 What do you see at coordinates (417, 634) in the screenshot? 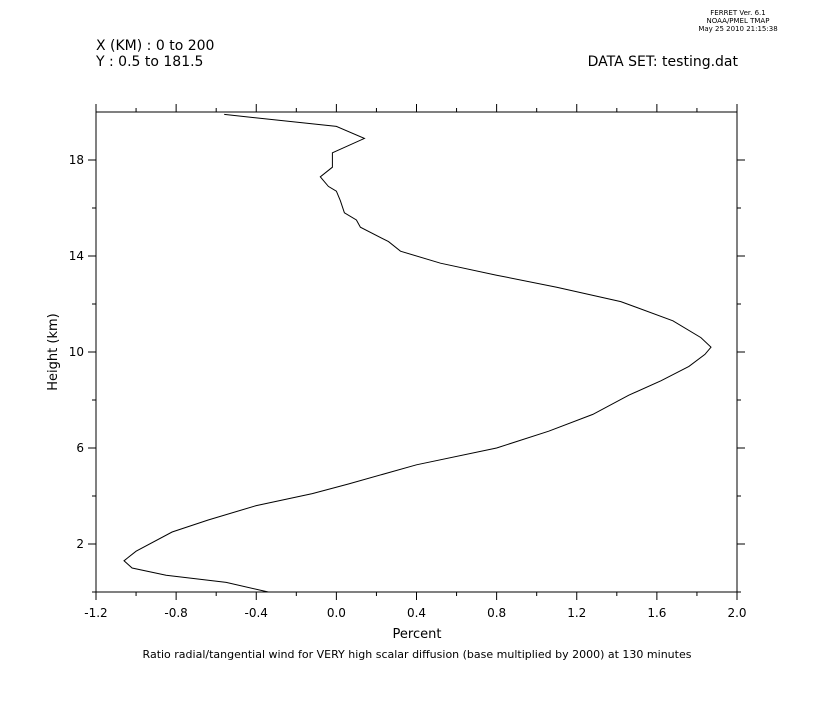
I see `x-axis-title: Percent` at bounding box center [417, 634].